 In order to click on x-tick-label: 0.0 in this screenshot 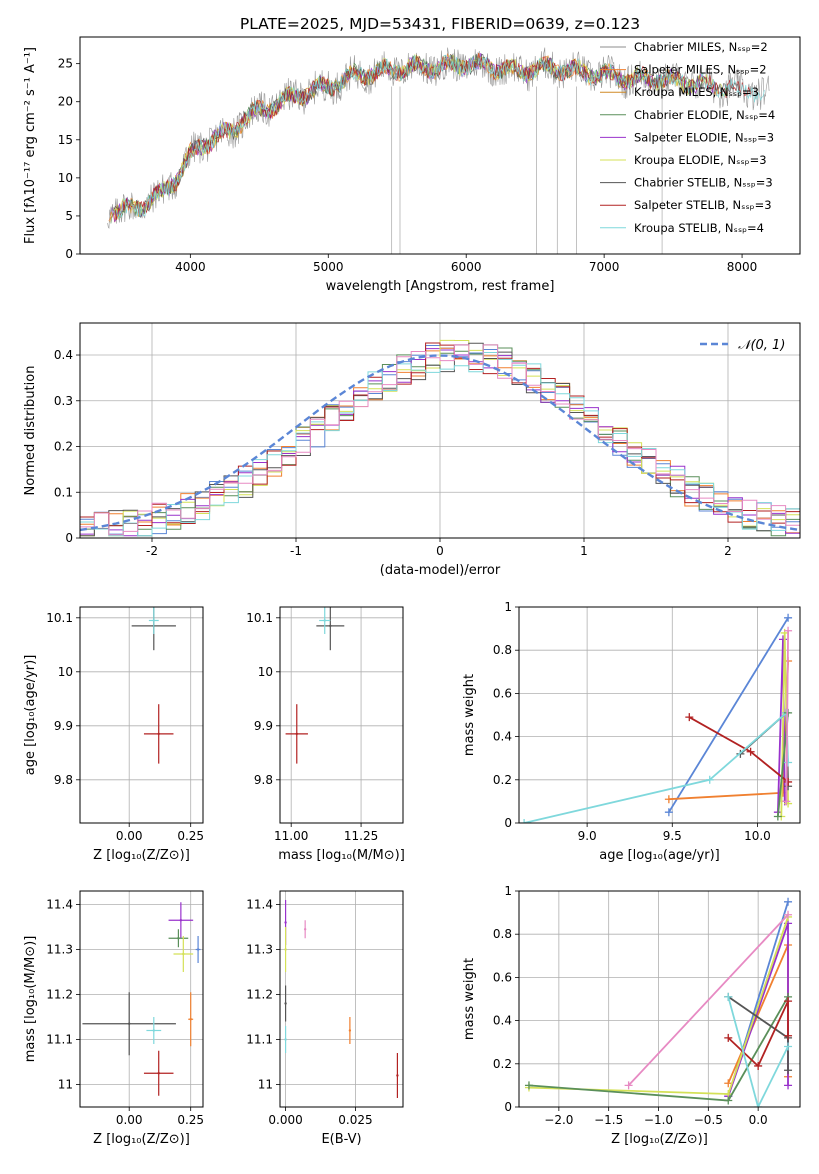, I will do `click(758, 1120)`.